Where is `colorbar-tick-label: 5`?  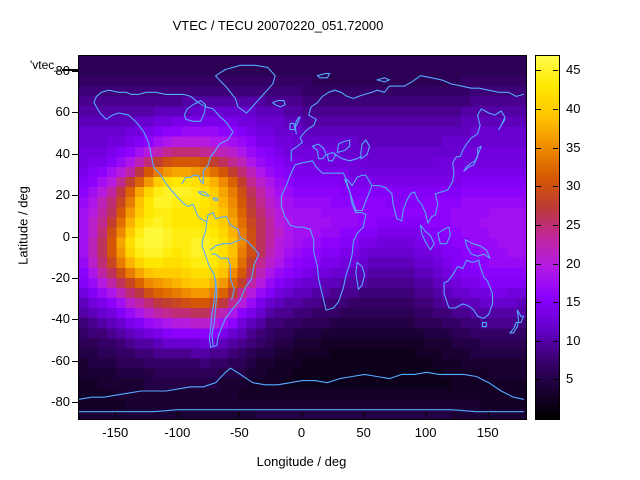 colorbar-tick-label: 5 is located at coordinates (570, 379).